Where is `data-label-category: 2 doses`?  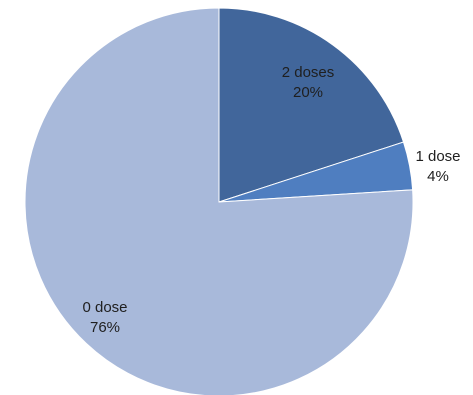 data-label-category: 2 doses is located at coordinates (308, 72).